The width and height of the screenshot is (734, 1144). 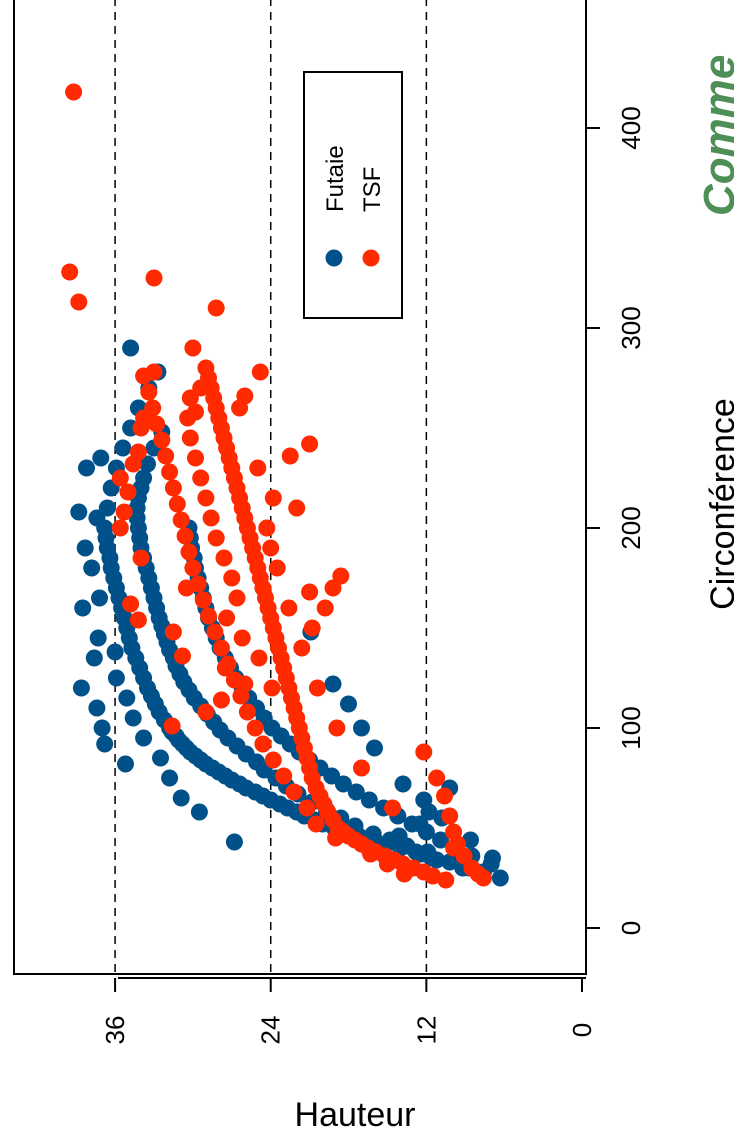 I want to click on y-axis-title: Hauteur, so click(x=355, y=1115).